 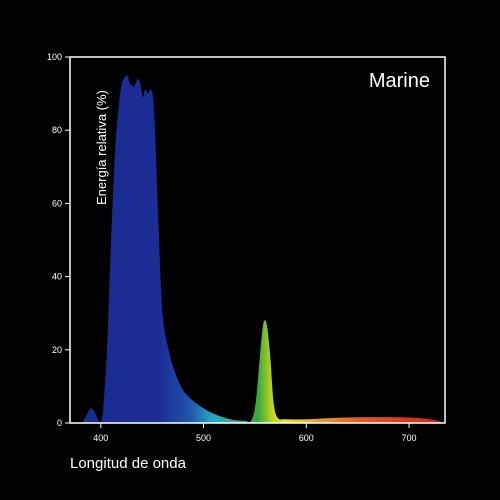 I want to click on x-tick-label: 600, so click(x=306, y=438).